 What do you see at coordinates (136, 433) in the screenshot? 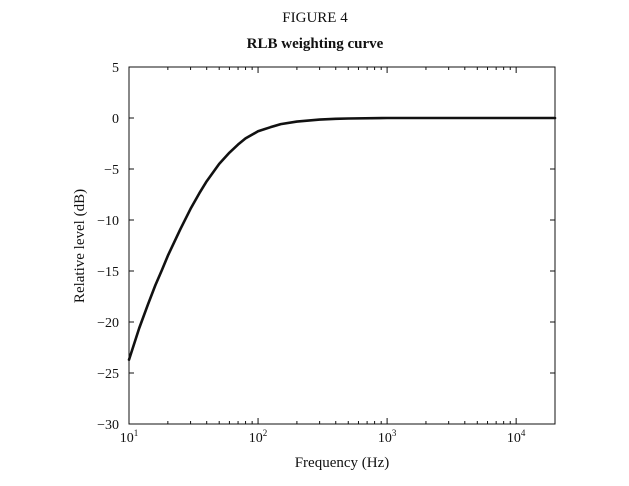
I see `x-tick-label-exponent: 1` at bounding box center [136, 433].